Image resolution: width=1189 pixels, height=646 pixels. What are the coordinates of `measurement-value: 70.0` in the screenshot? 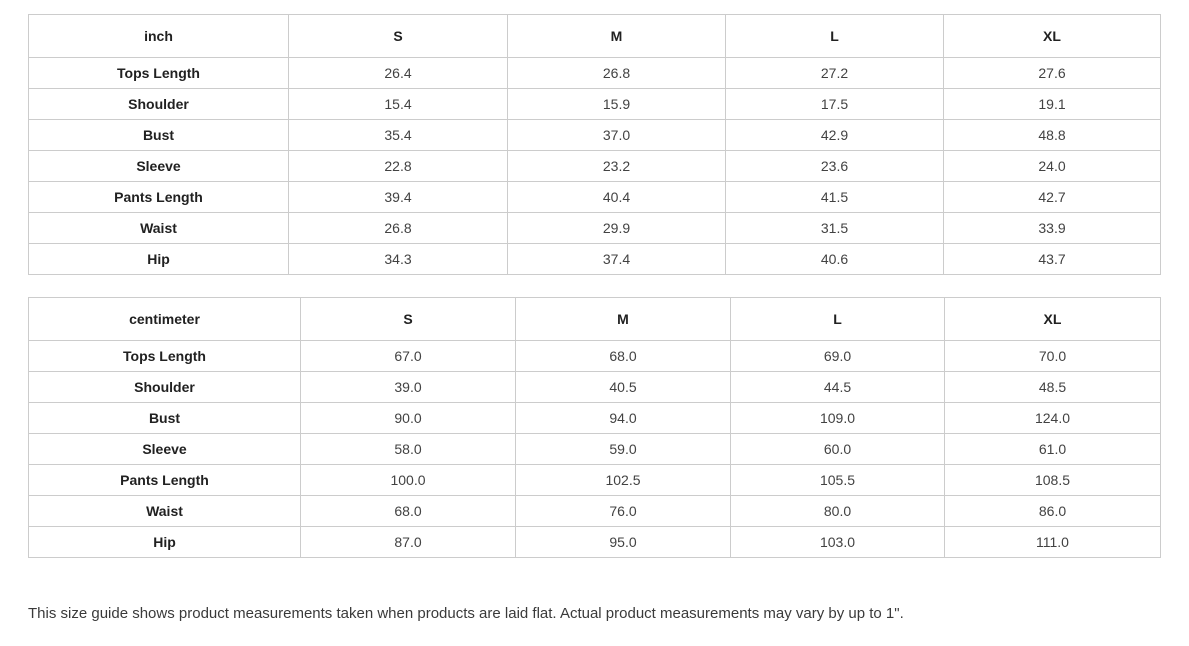 It's located at (1052, 356).